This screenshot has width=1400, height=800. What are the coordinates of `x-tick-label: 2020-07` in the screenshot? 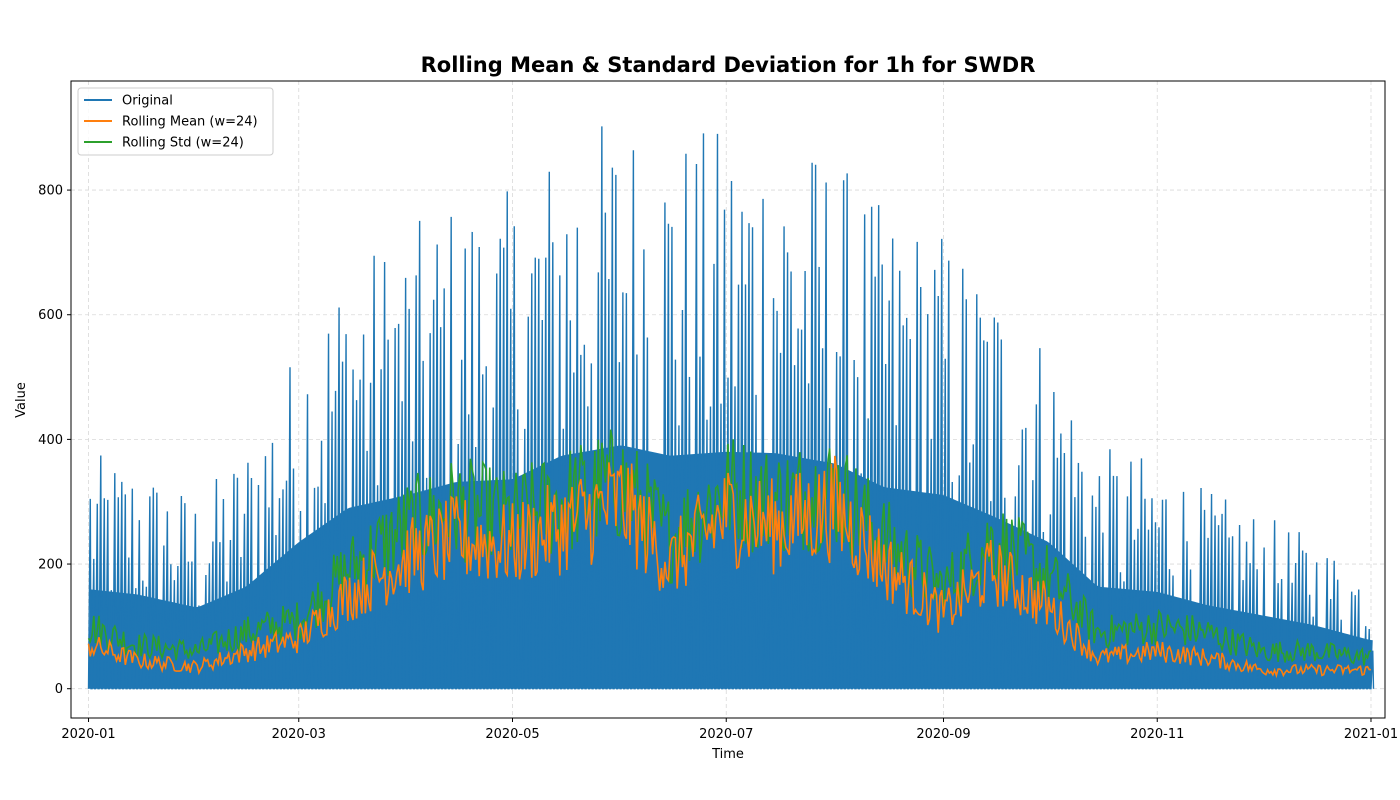 It's located at (726, 734).